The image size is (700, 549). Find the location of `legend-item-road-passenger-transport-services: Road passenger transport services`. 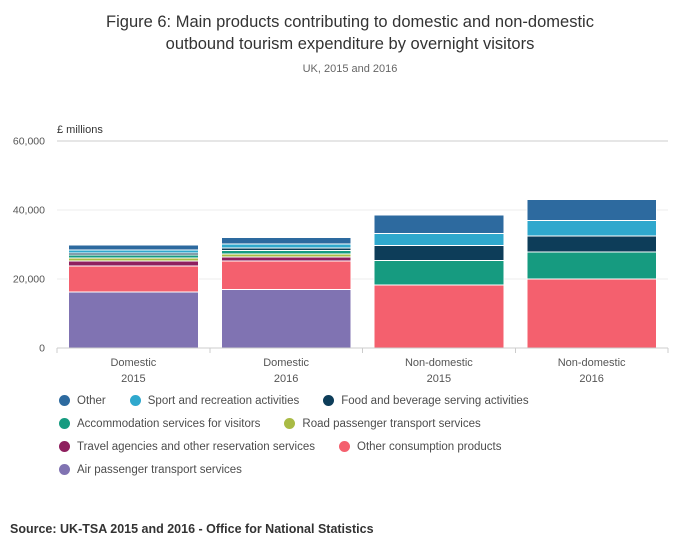

legend-item-road-passenger-transport-services: Road passenger transport services is located at coordinates (382, 423).